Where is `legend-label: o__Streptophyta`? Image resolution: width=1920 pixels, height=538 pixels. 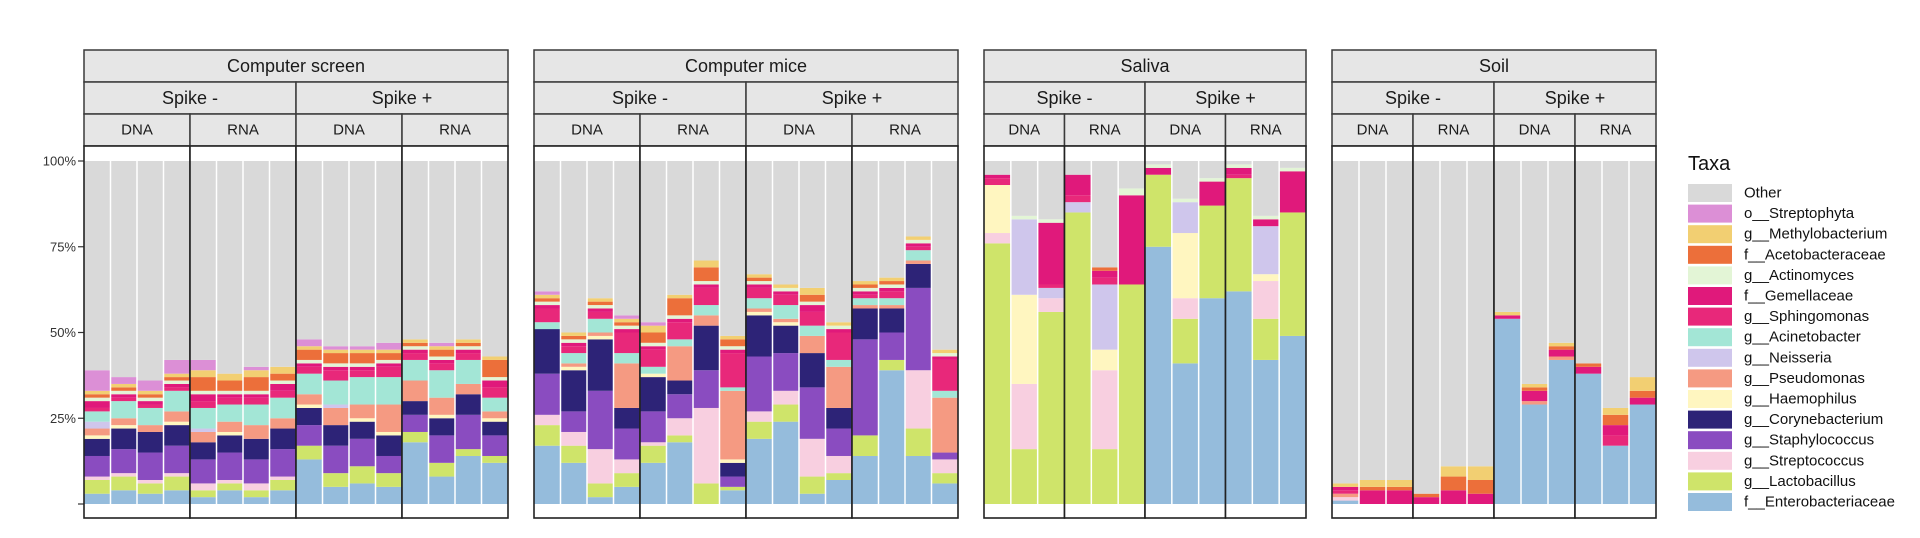
legend-label: o__Streptophyta is located at coordinates (1799, 213).